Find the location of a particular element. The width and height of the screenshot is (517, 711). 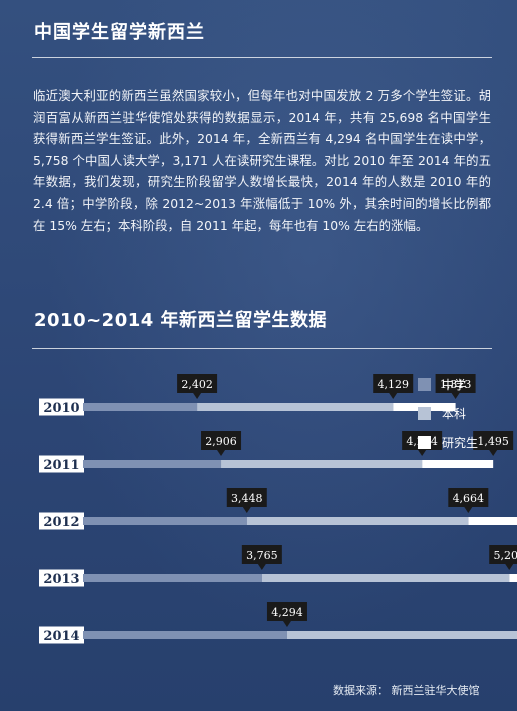

legend-entry: 研究生 is located at coordinates (460, 442).